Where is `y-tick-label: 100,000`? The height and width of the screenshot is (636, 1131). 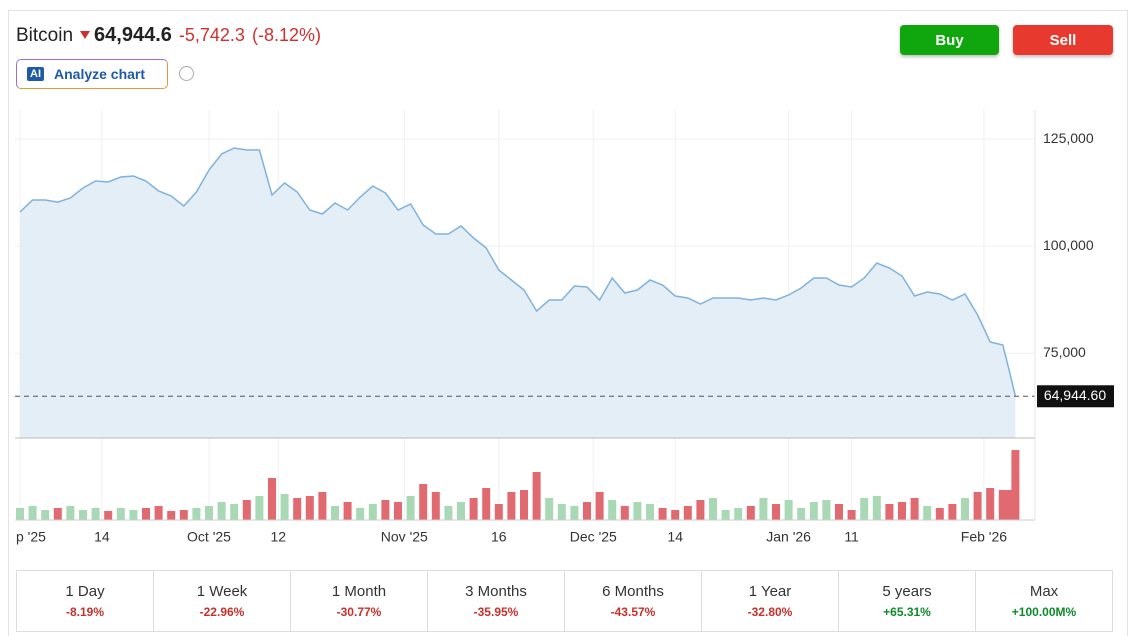
y-tick-label: 100,000 is located at coordinates (1068, 245).